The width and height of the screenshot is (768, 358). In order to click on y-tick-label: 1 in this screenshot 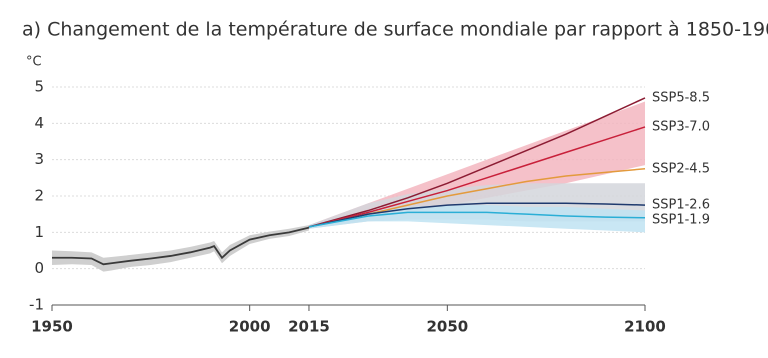, I will do `click(39, 232)`.